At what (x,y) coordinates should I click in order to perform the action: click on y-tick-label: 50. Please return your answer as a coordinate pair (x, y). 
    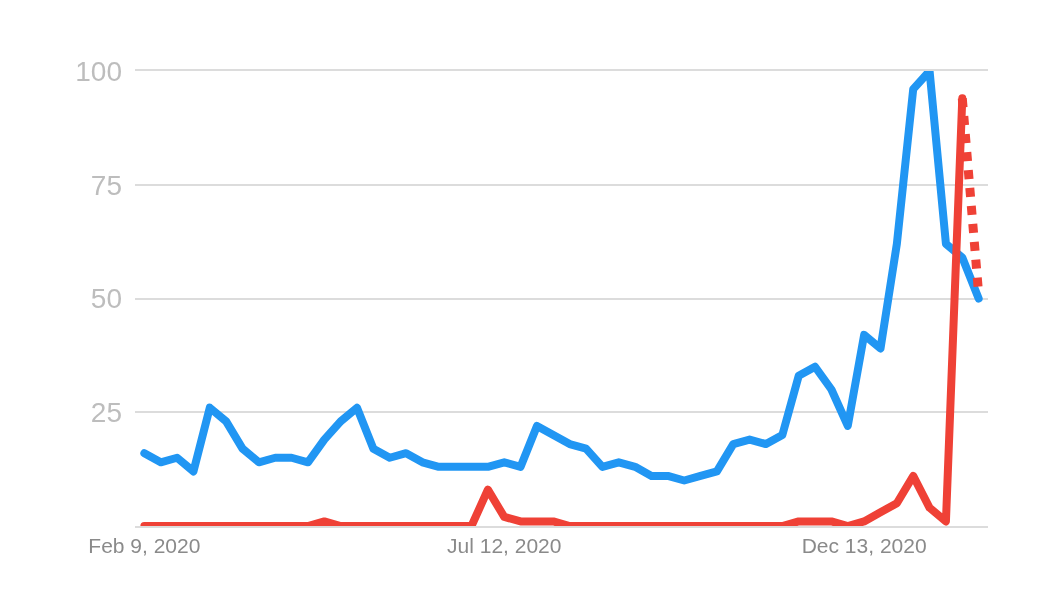
    Looking at the image, I should click on (106, 299).